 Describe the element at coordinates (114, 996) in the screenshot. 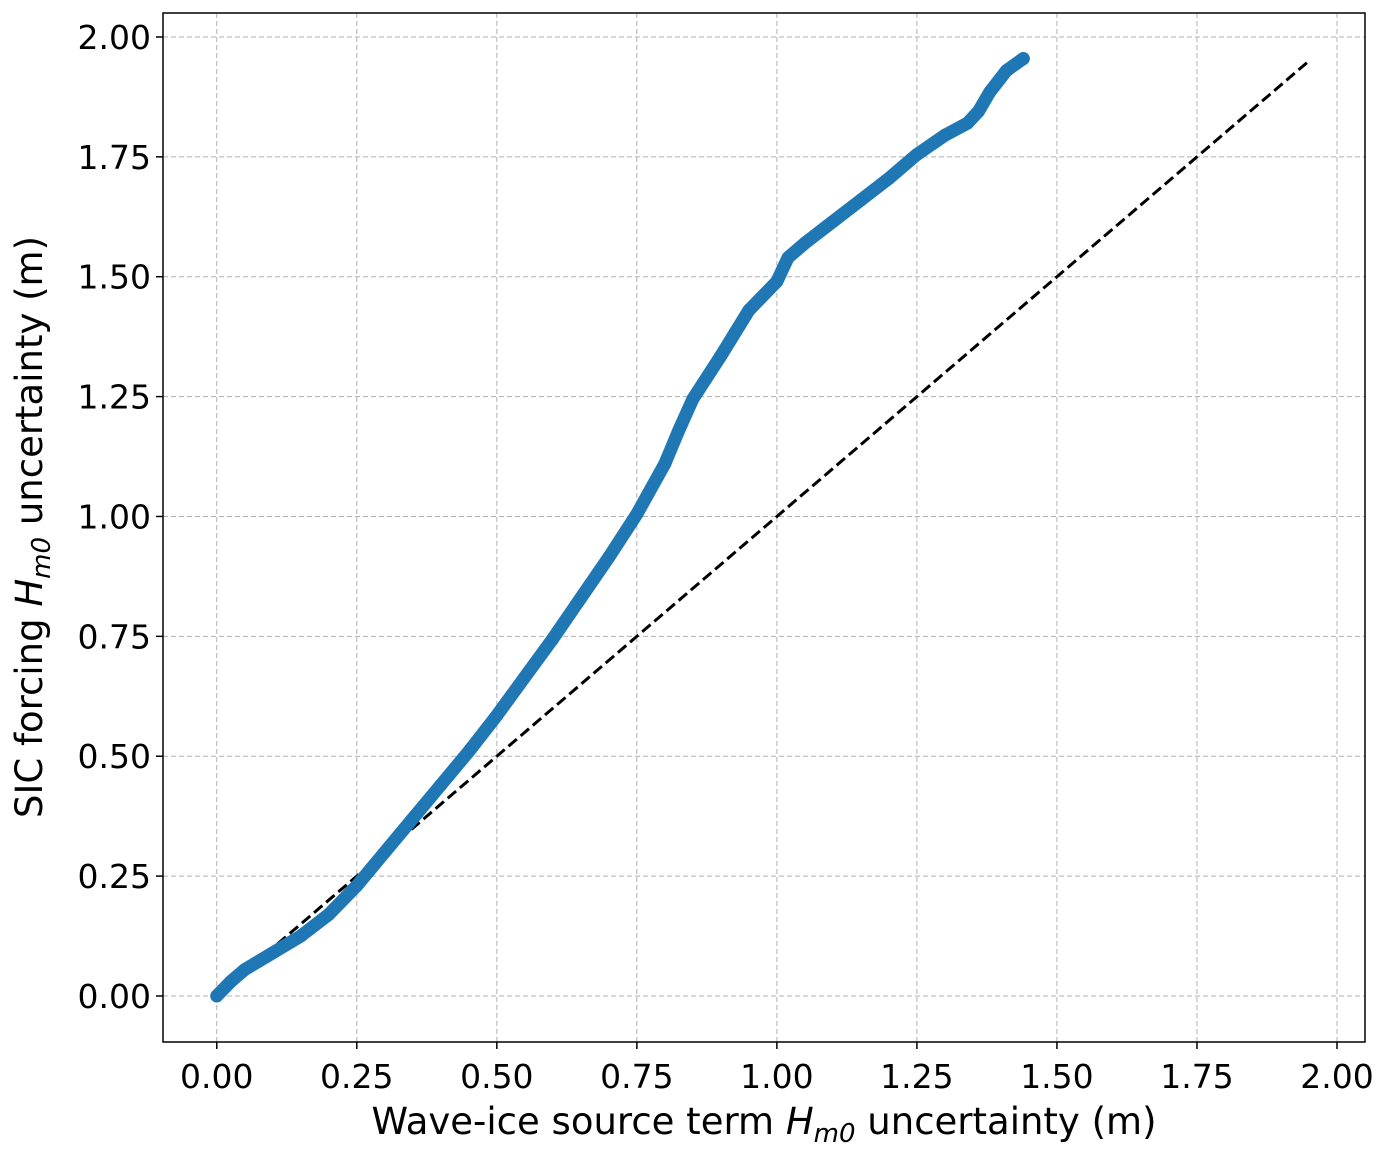

I see `y-tick-label: 0.00` at that location.